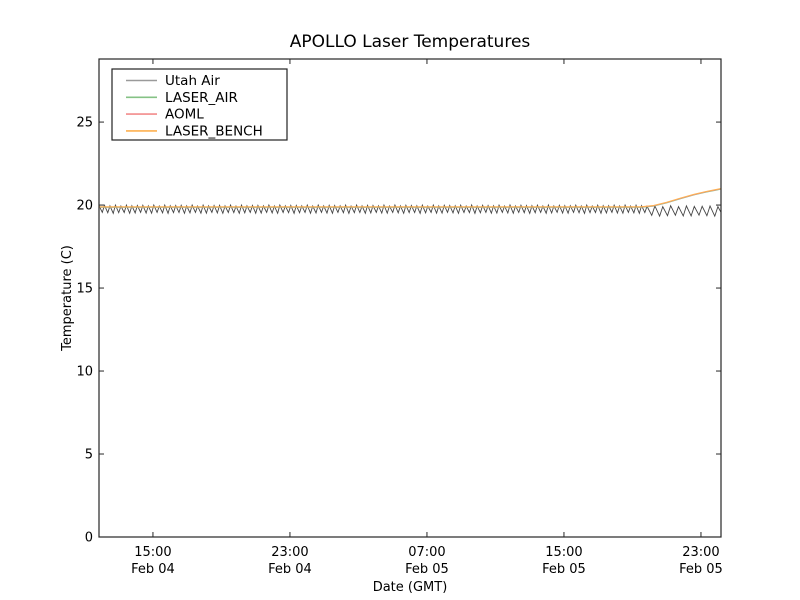 This screenshot has width=800, height=600. What do you see at coordinates (410, 587) in the screenshot?
I see `x-axis-label: Date (GMT)` at bounding box center [410, 587].